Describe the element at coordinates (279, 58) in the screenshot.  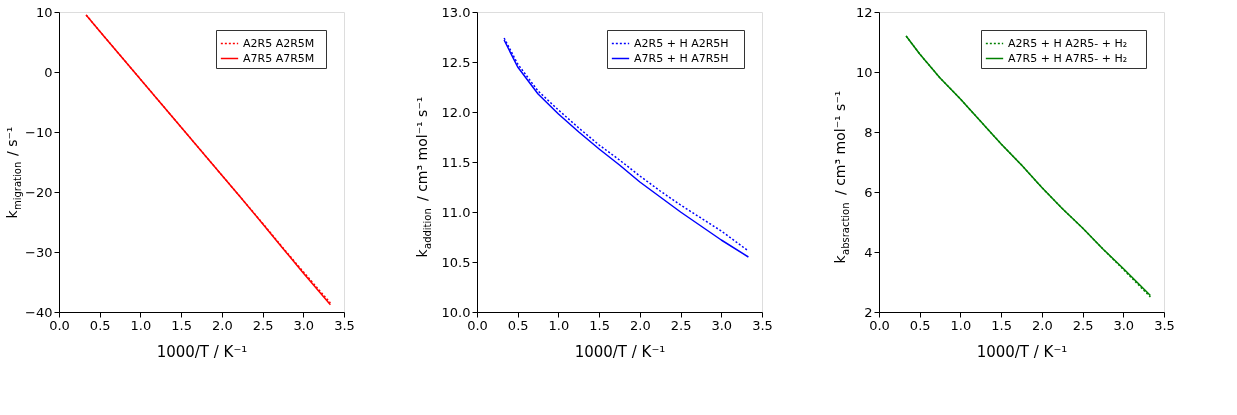
I see `legend-label: A7R5 A7R5M` at that location.